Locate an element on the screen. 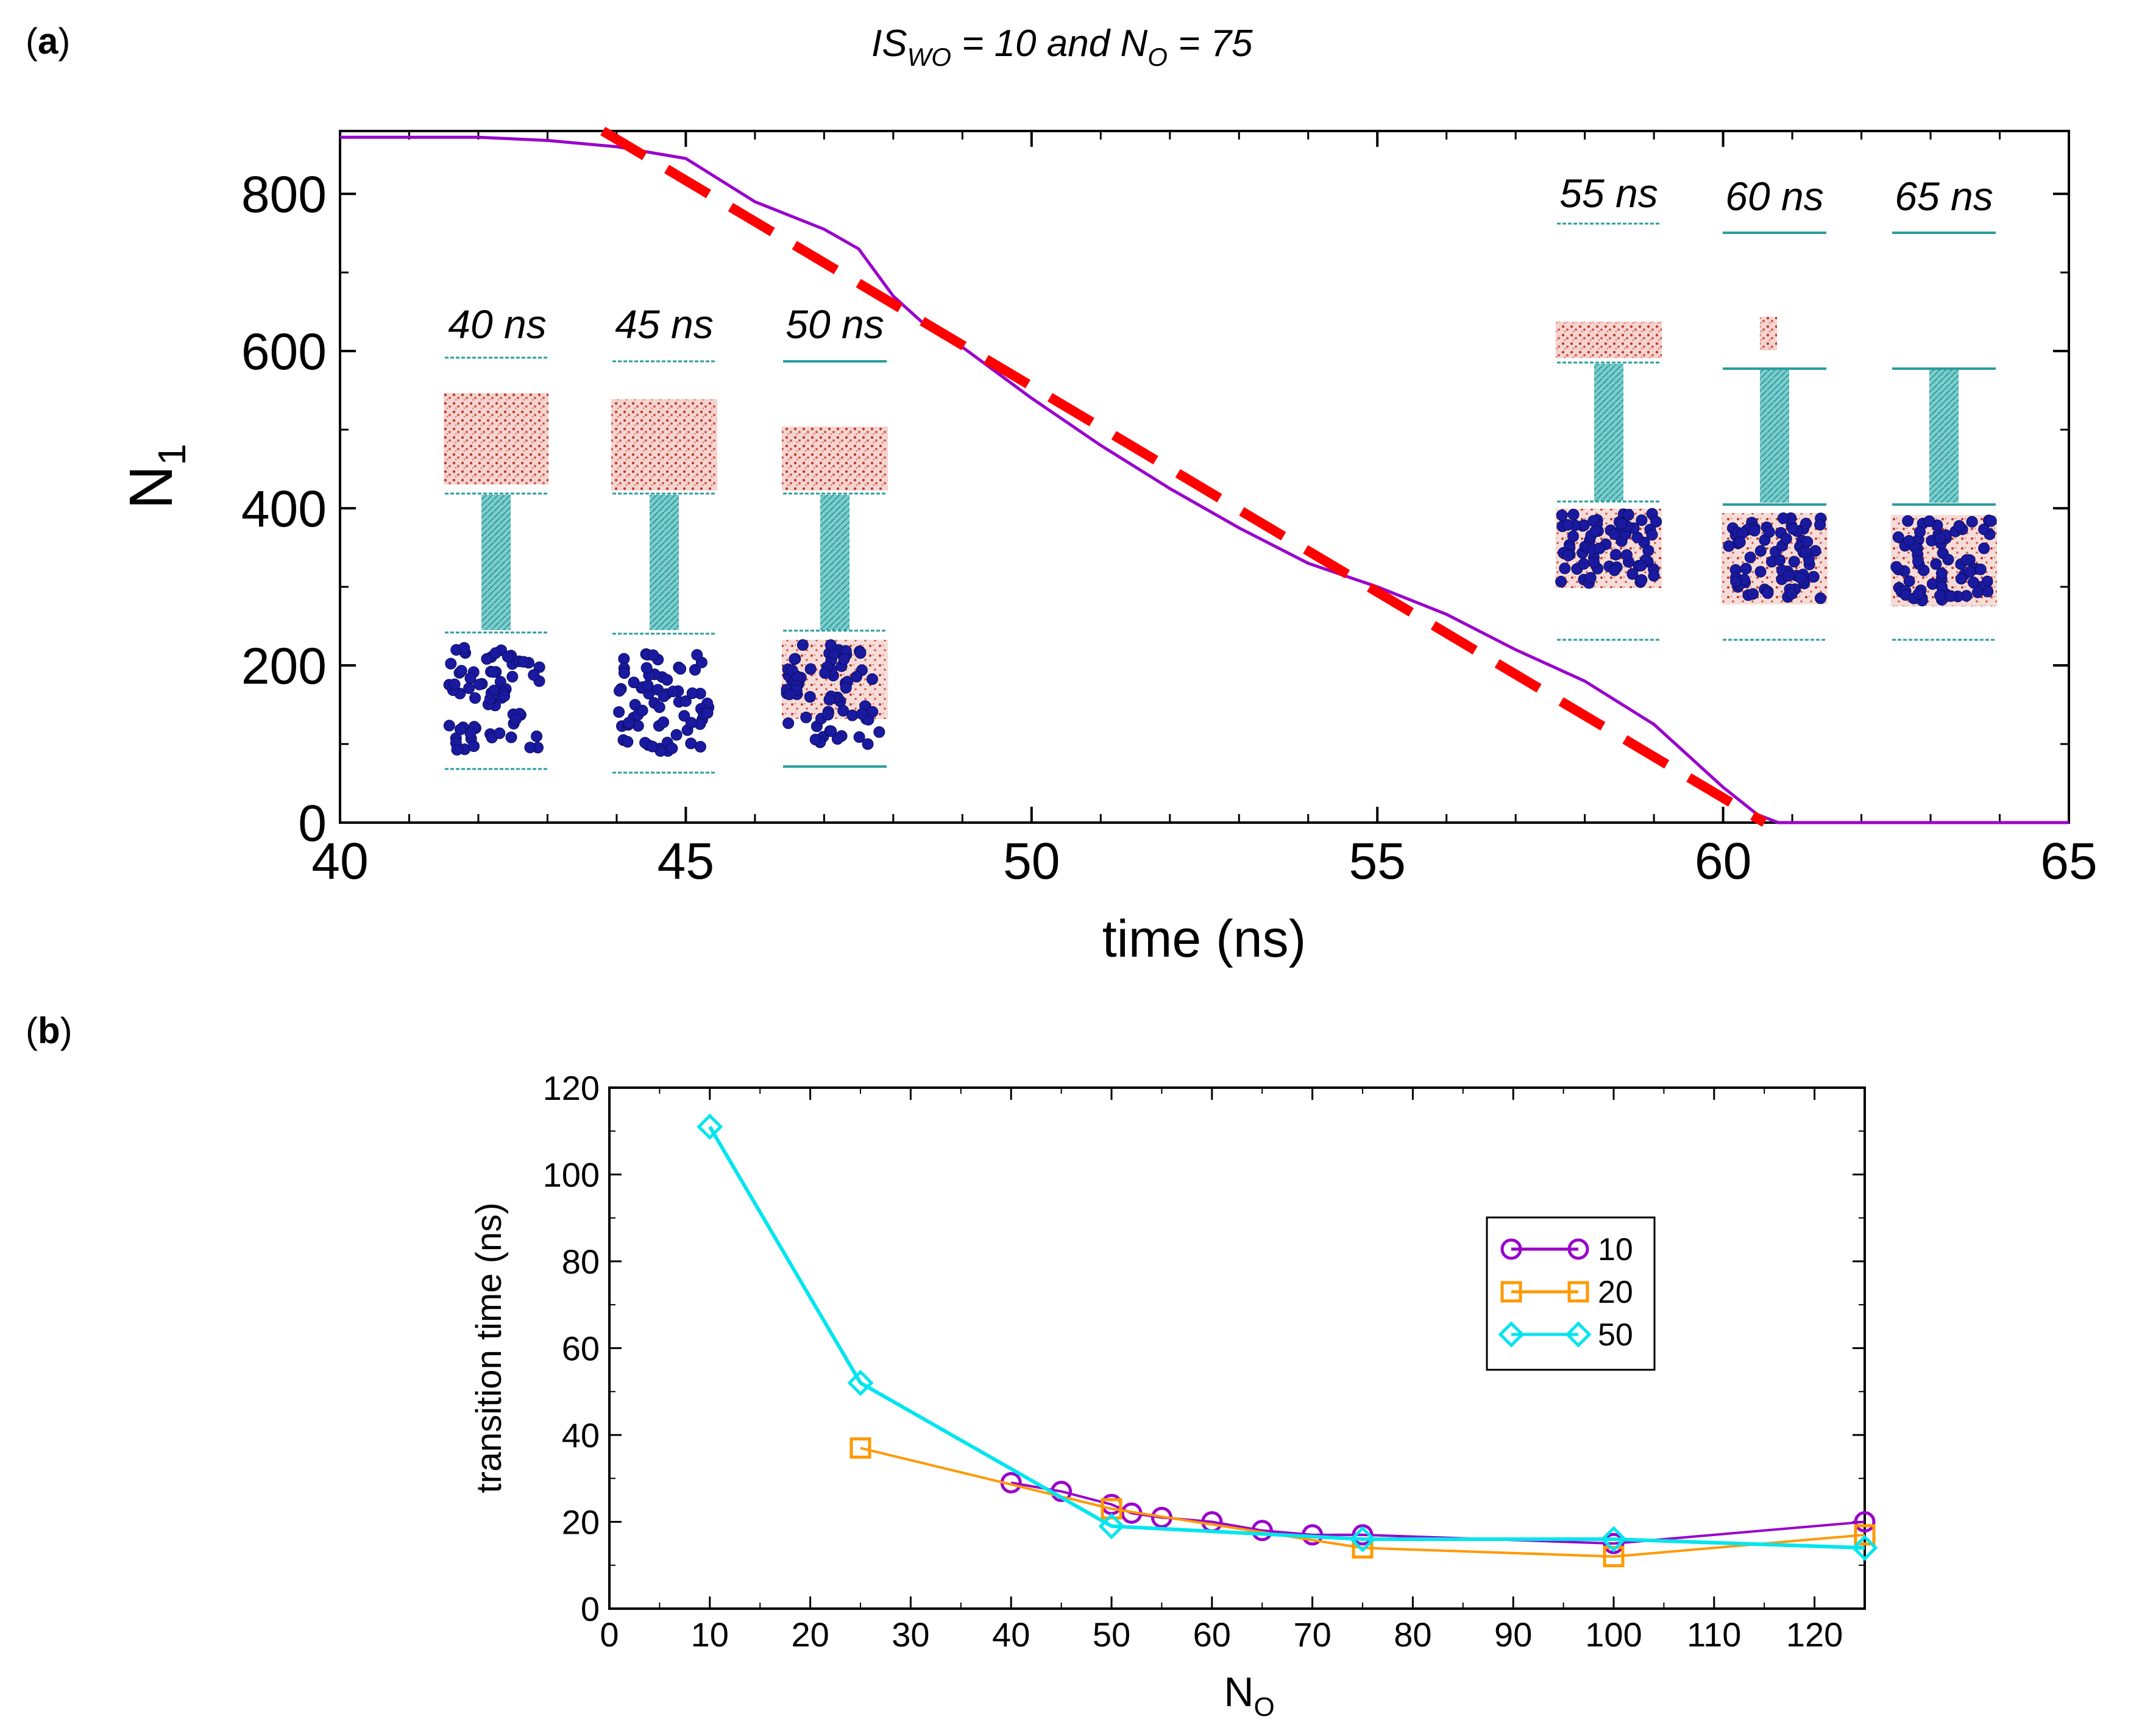  legend-label-50: 50 is located at coordinates (1615, 1335).